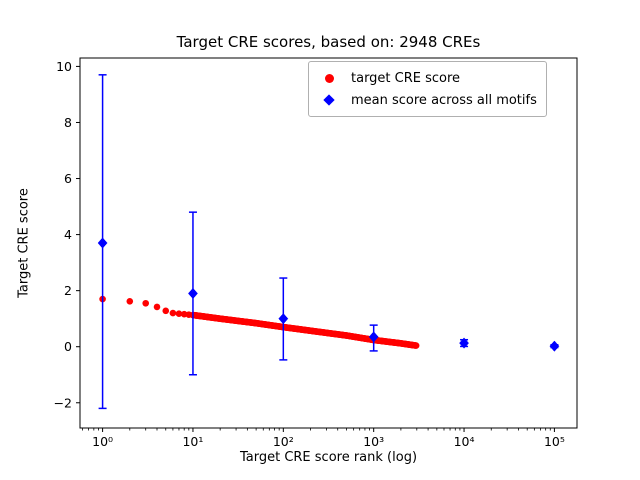  What do you see at coordinates (24, 243) in the screenshot?
I see `y-axis-label: Target CRE score` at bounding box center [24, 243].